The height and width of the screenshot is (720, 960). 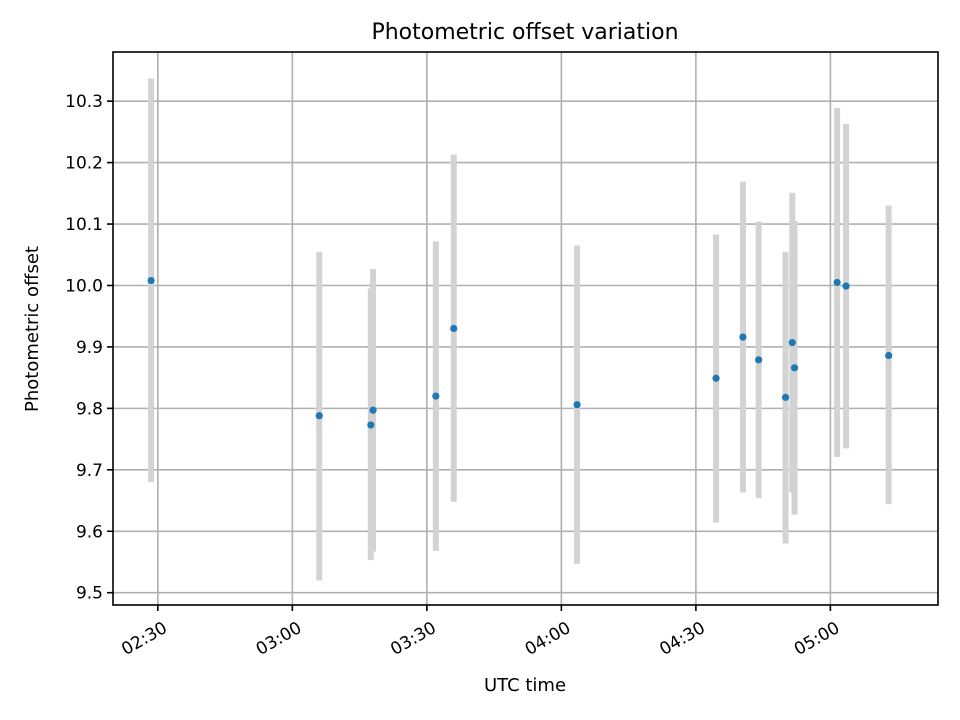 What do you see at coordinates (84, 102) in the screenshot?
I see `y-tick-label: 10.3` at bounding box center [84, 102].